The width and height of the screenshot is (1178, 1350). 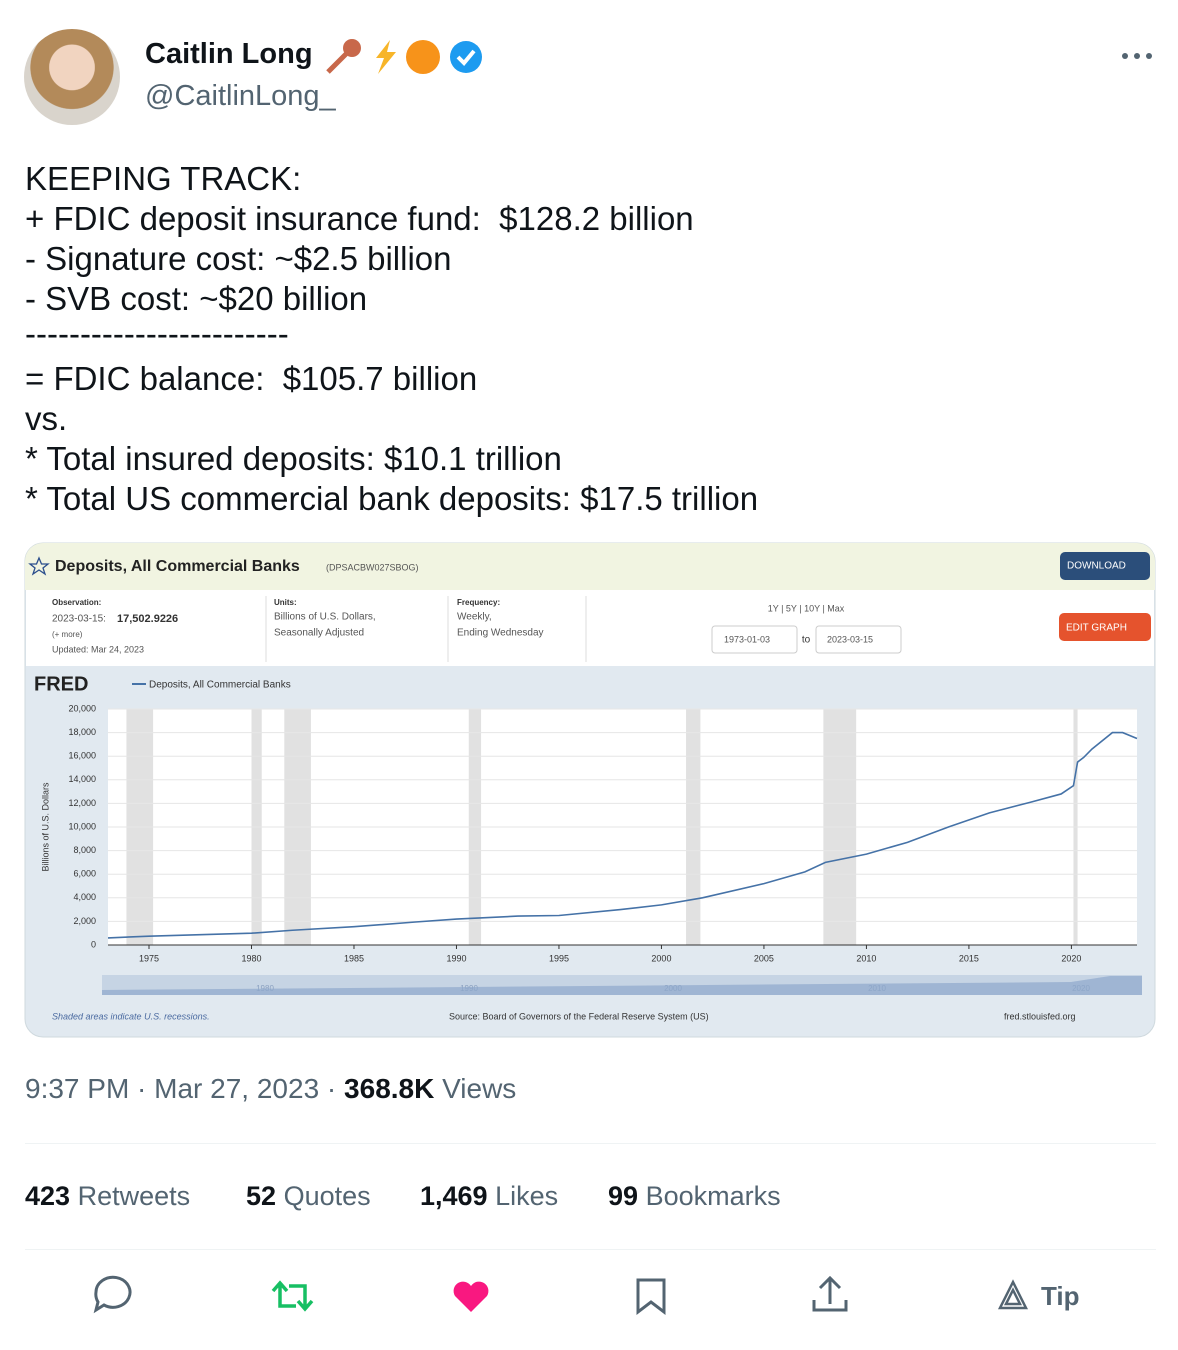 I want to click on tweet-line: KEEPING TRACK:, so click(x=163, y=178).